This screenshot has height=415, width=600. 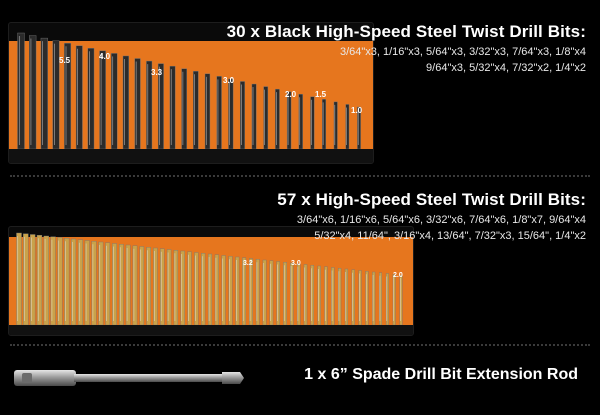 I want to click on tray-size-label: 5.5, so click(x=65, y=60).